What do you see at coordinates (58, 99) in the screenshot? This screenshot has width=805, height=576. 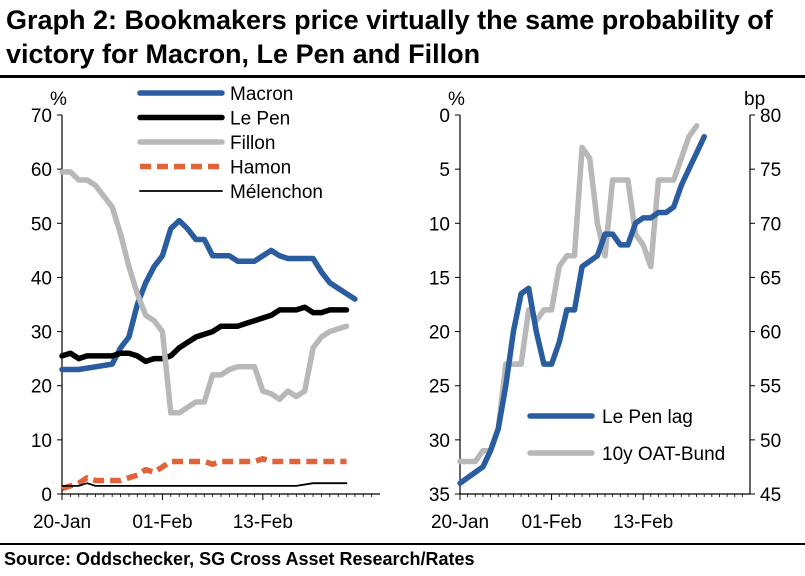 I see `left-unit-label: %` at bounding box center [58, 99].